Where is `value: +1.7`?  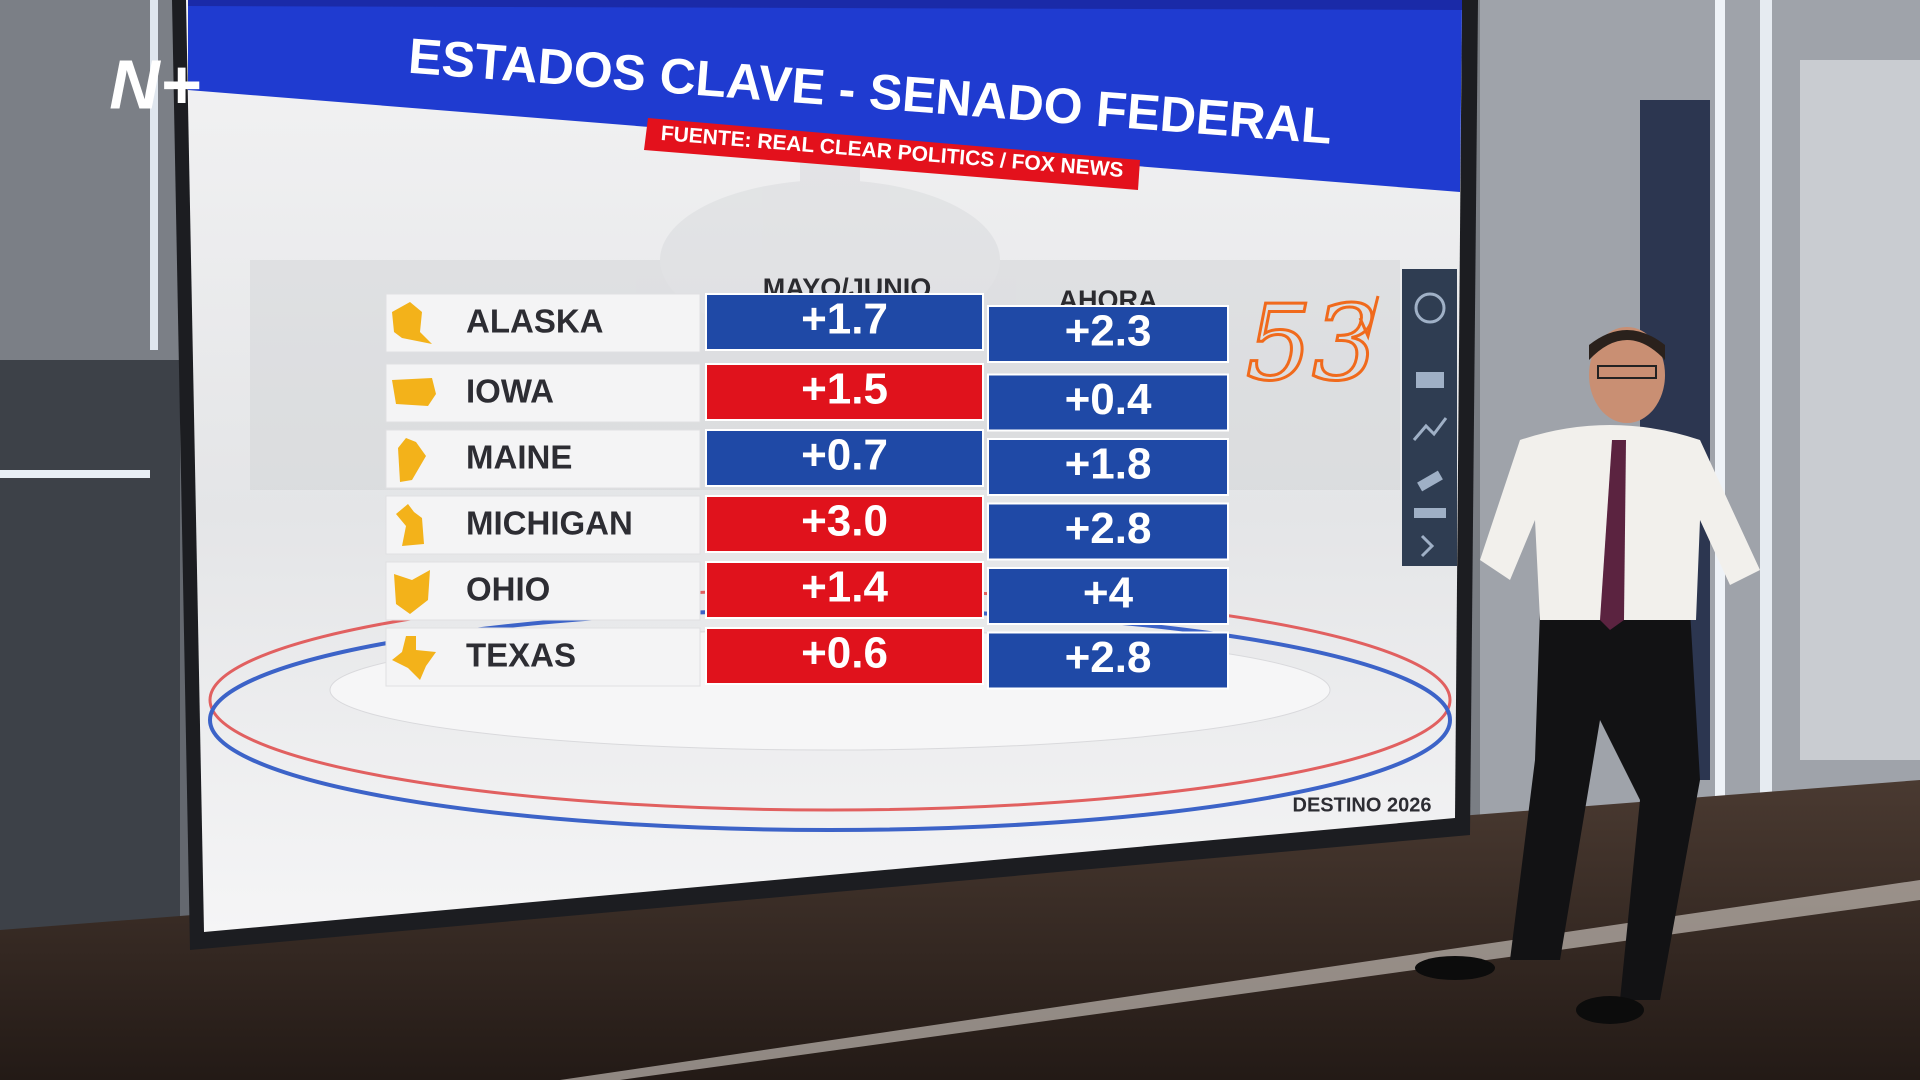
value: +1.7 is located at coordinates (844, 319).